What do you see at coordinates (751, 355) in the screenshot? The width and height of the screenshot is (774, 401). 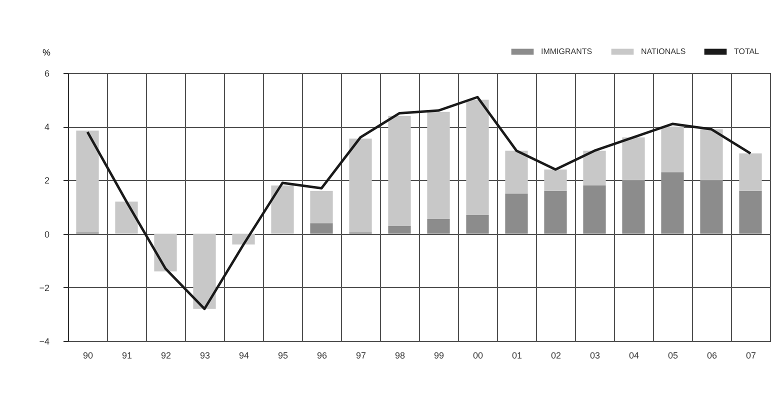 I see `x-tick-label: 07` at bounding box center [751, 355].